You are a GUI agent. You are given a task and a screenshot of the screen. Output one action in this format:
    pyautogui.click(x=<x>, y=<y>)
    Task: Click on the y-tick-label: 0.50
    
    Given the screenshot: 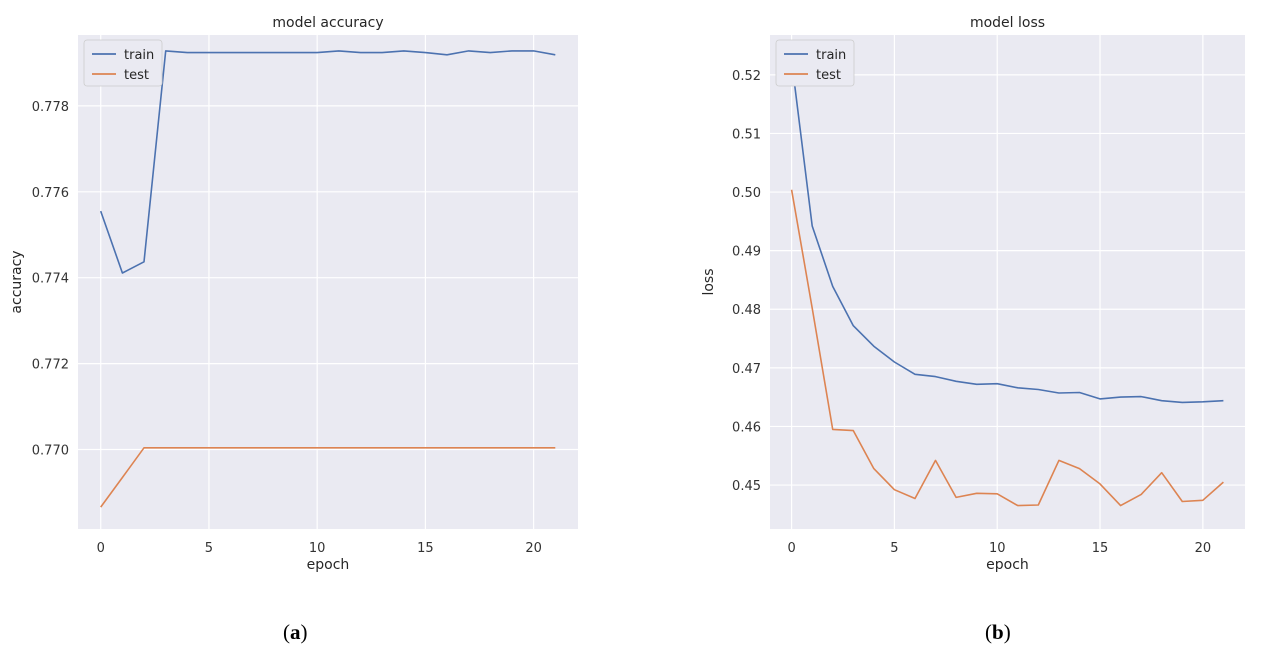 What is the action you would take?
    pyautogui.click(x=746, y=193)
    